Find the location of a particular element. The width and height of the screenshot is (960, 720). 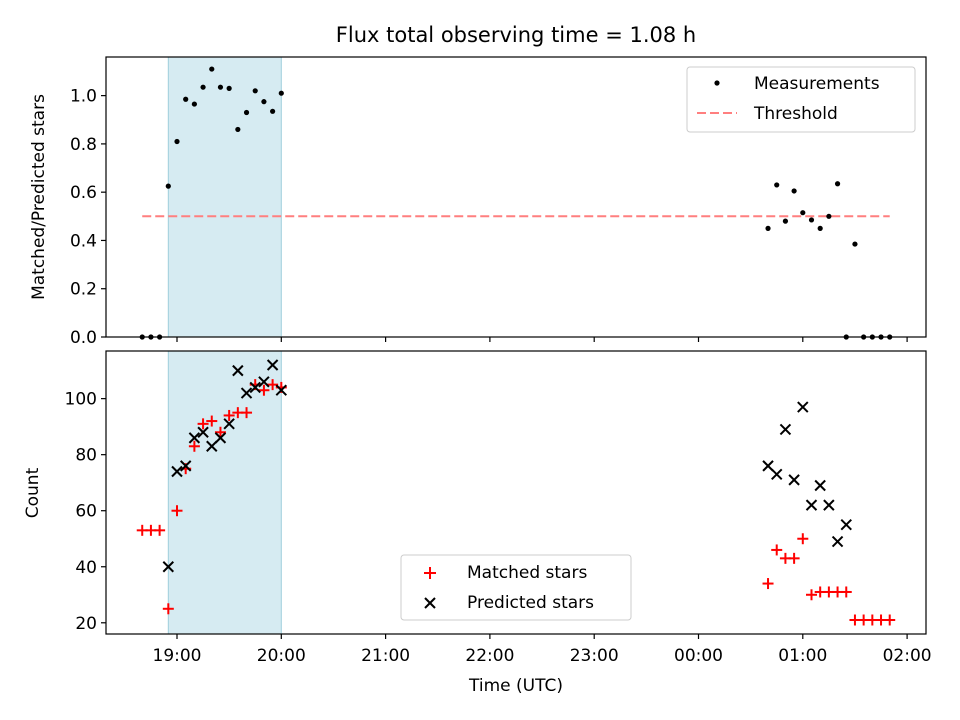

y-tick-label: 0.0 is located at coordinates (83, 338).